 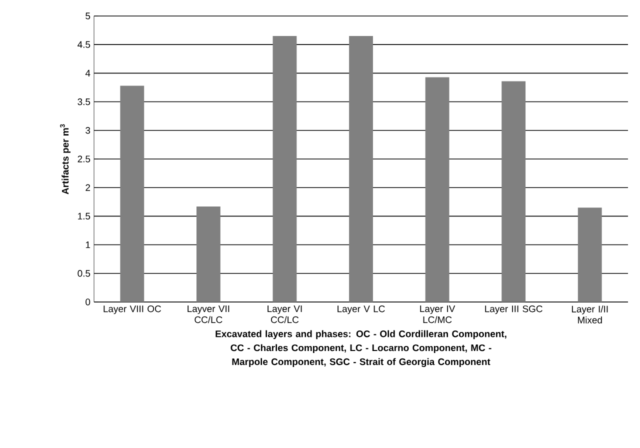 I want to click on y-tick-label: 2, so click(x=88, y=187).